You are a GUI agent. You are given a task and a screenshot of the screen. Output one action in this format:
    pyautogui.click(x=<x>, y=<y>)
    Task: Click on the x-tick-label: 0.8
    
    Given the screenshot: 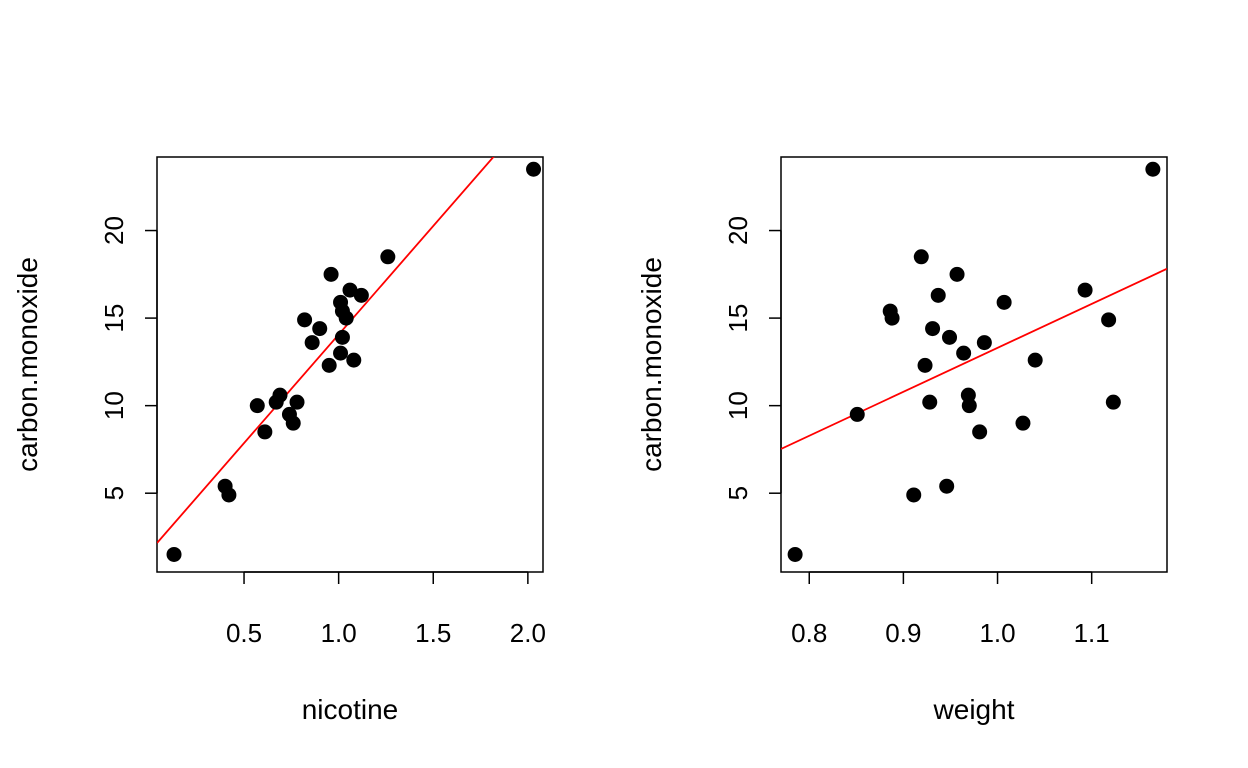 What is the action you would take?
    pyautogui.click(x=809, y=633)
    